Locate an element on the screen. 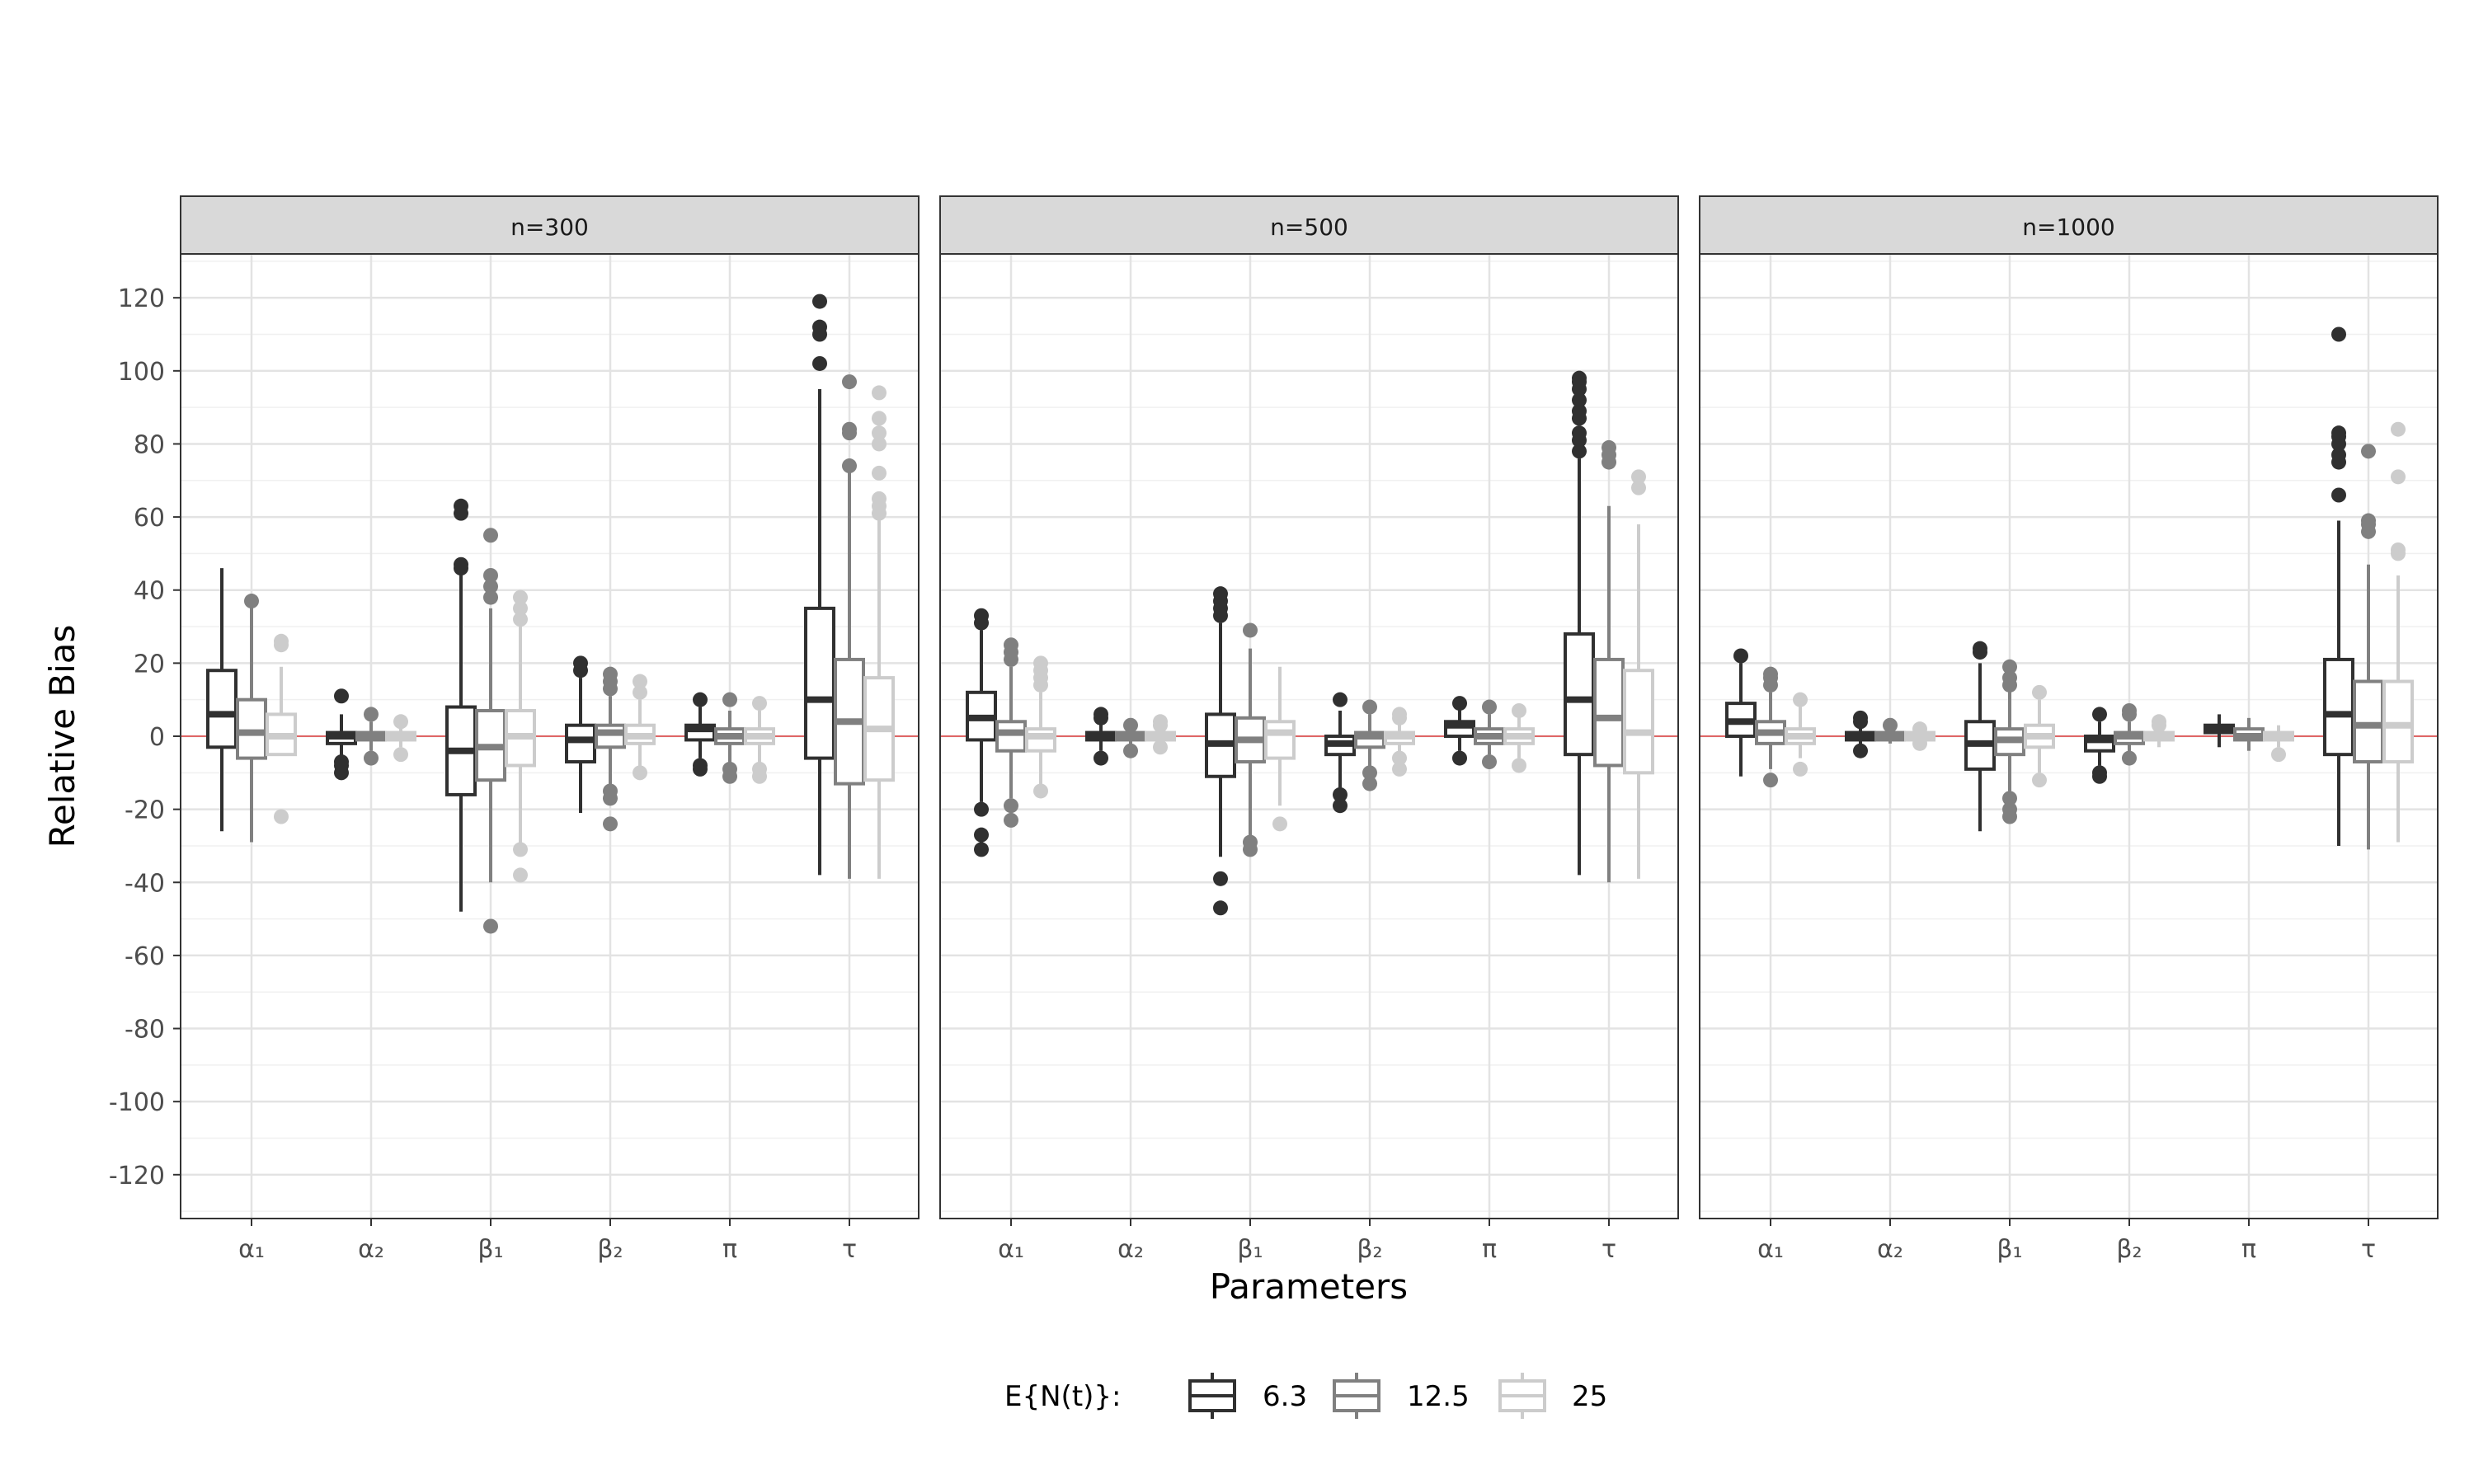  box-α₁-12.5 is located at coordinates (1011, 732).